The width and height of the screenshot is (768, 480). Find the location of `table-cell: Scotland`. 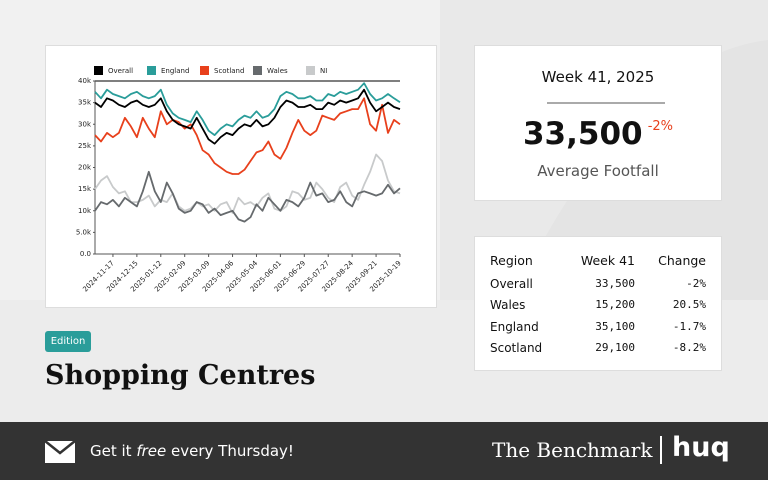

table-cell: Scotland is located at coordinates (516, 347).